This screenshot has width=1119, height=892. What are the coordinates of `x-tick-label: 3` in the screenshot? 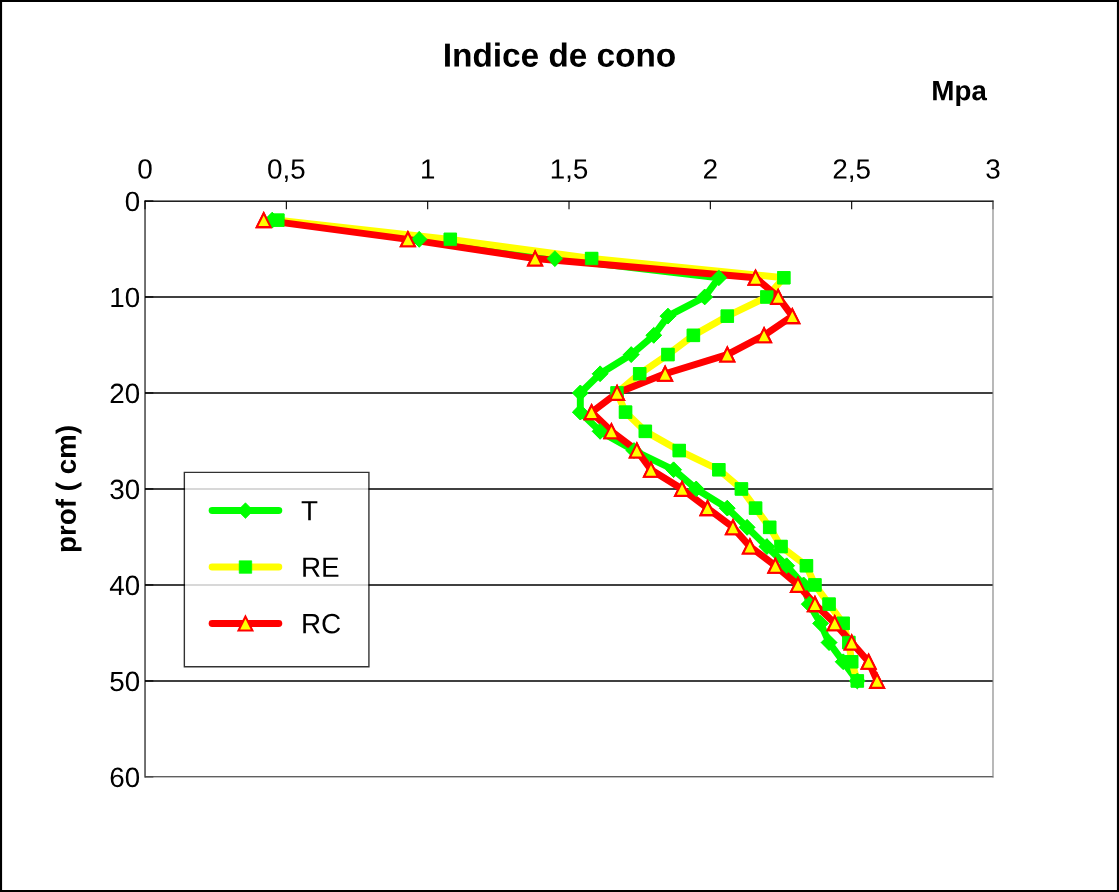 It's located at (993, 169).